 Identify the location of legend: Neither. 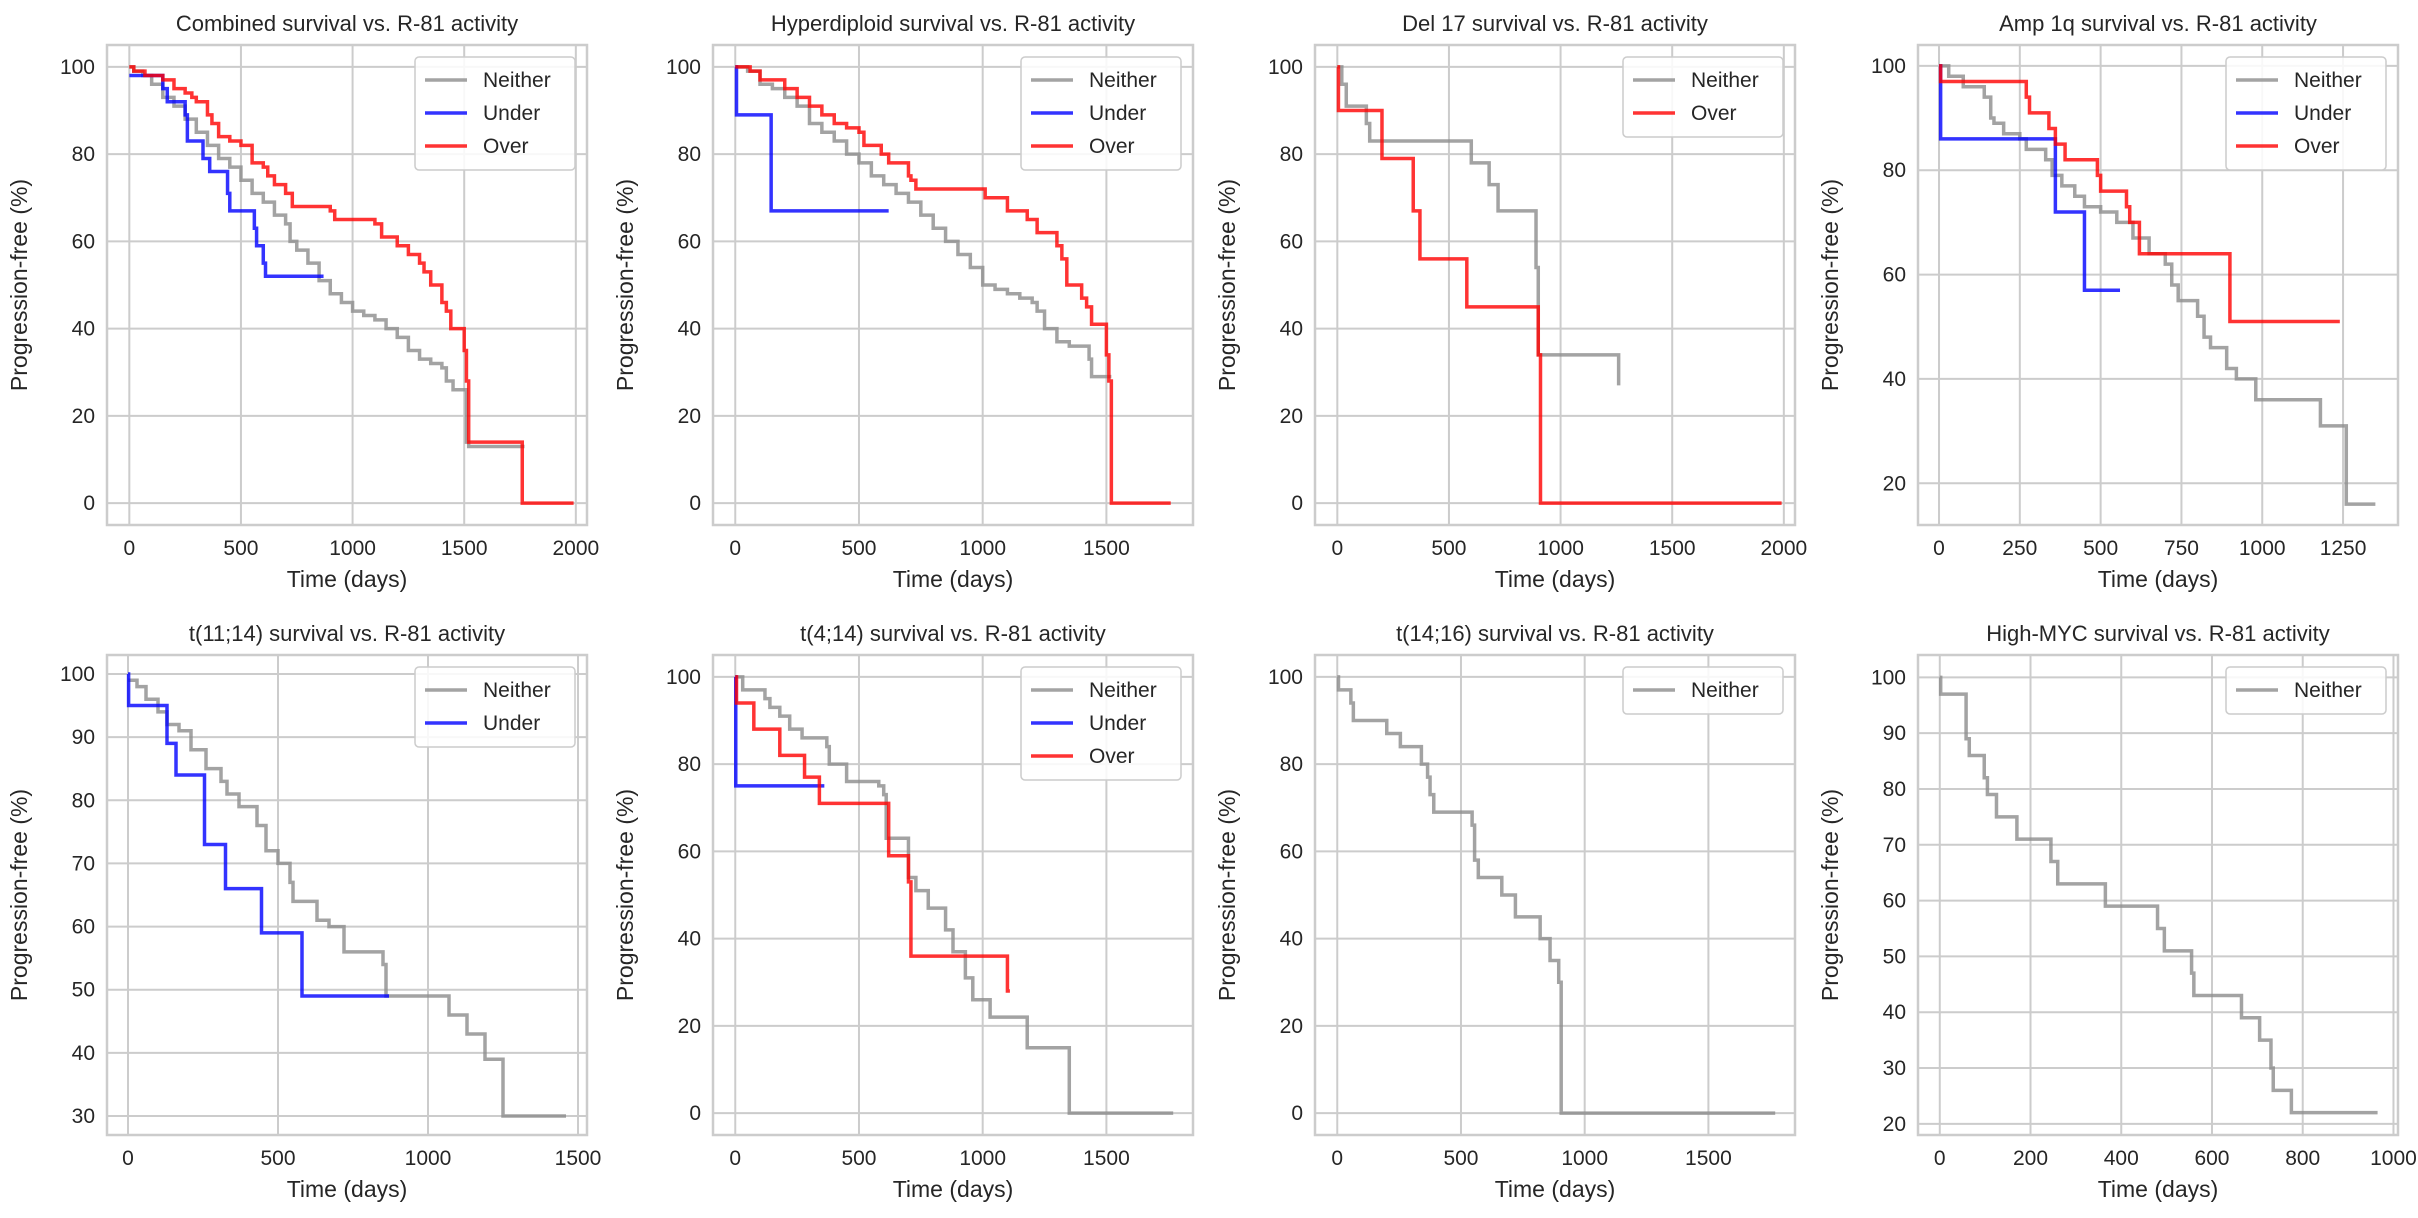
(2306, 690).